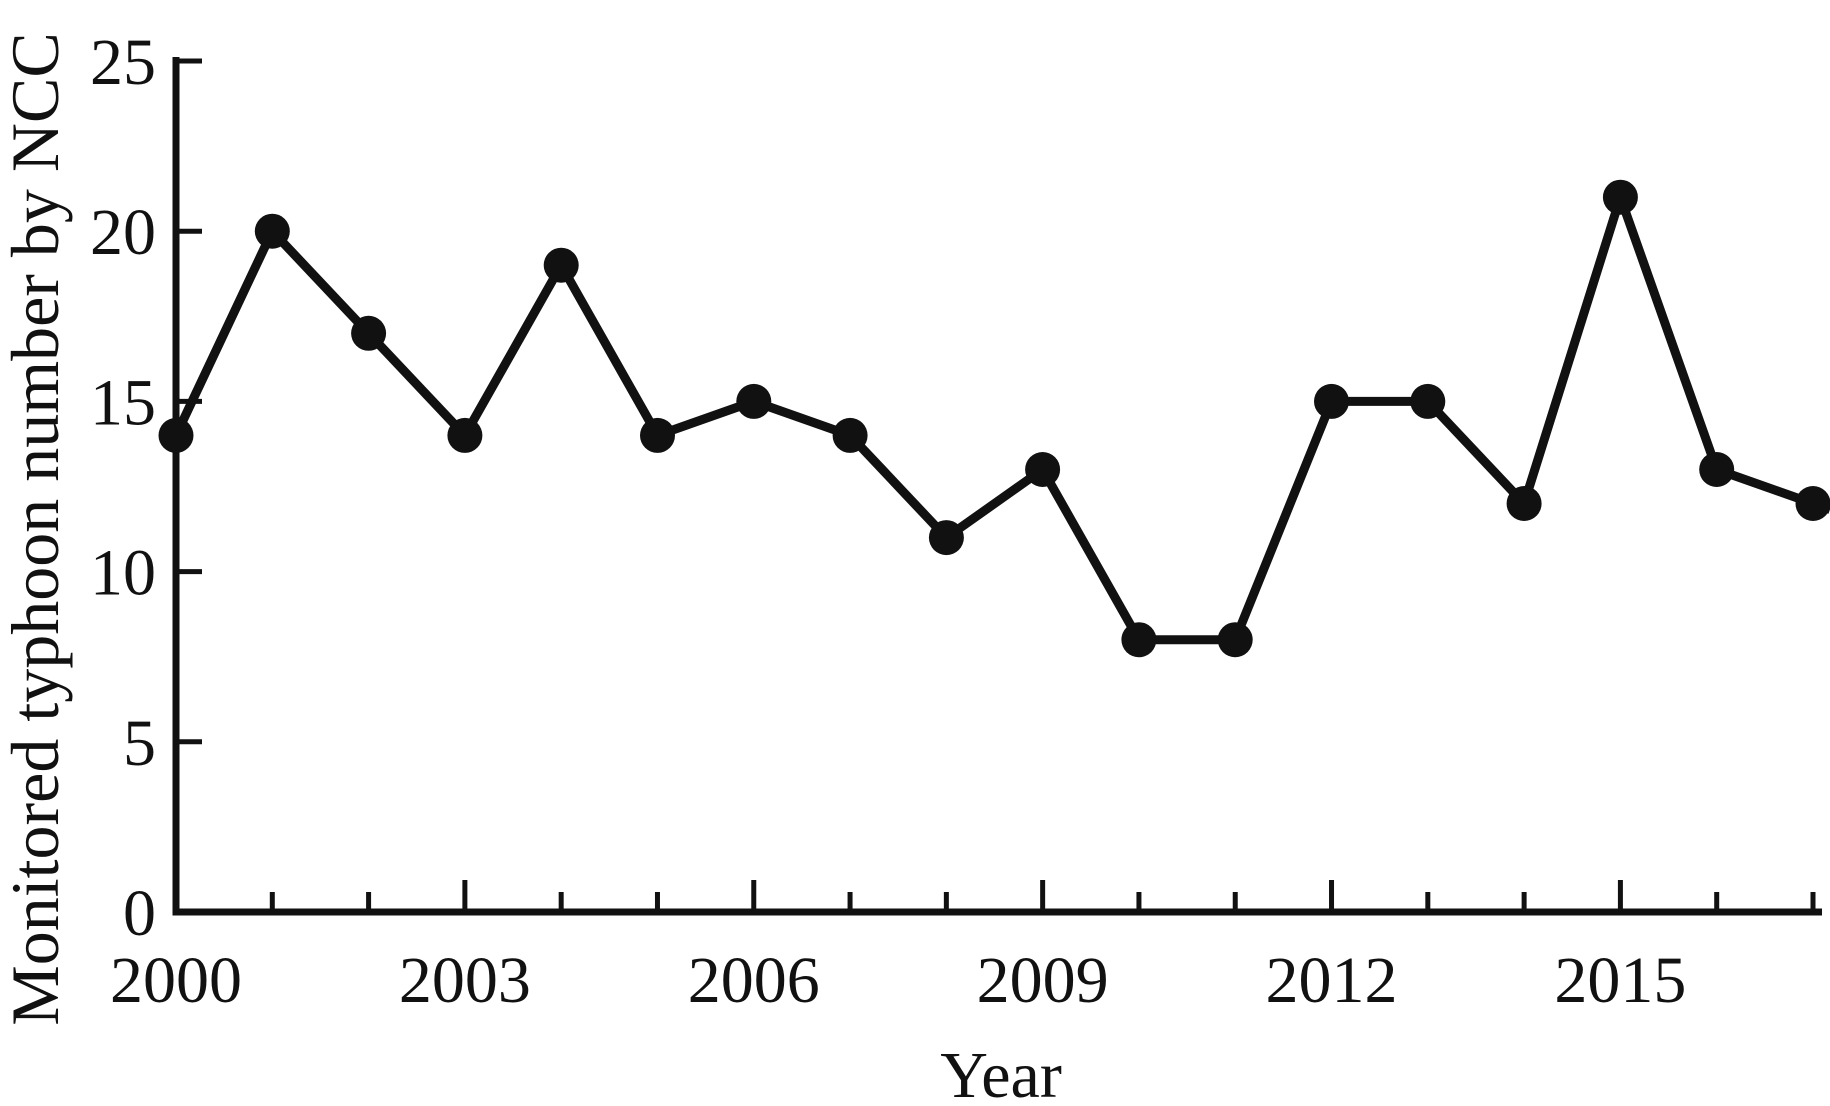 The height and width of the screenshot is (1106, 1830). I want to click on data-point-2010, so click(1139, 640).